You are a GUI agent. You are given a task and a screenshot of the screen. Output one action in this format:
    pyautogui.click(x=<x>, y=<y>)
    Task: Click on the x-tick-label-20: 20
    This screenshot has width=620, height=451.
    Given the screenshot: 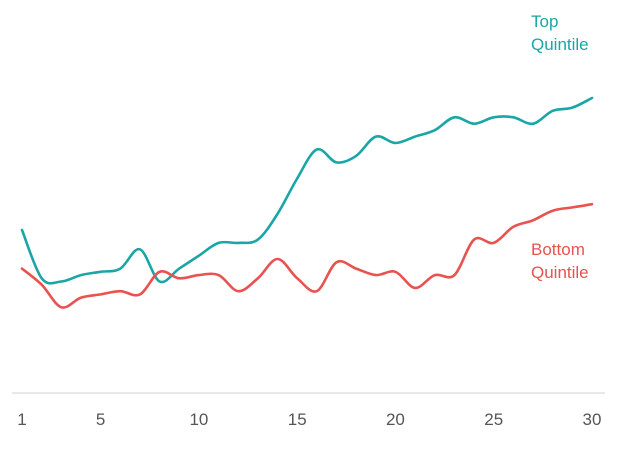 What is the action you would take?
    pyautogui.click(x=395, y=419)
    